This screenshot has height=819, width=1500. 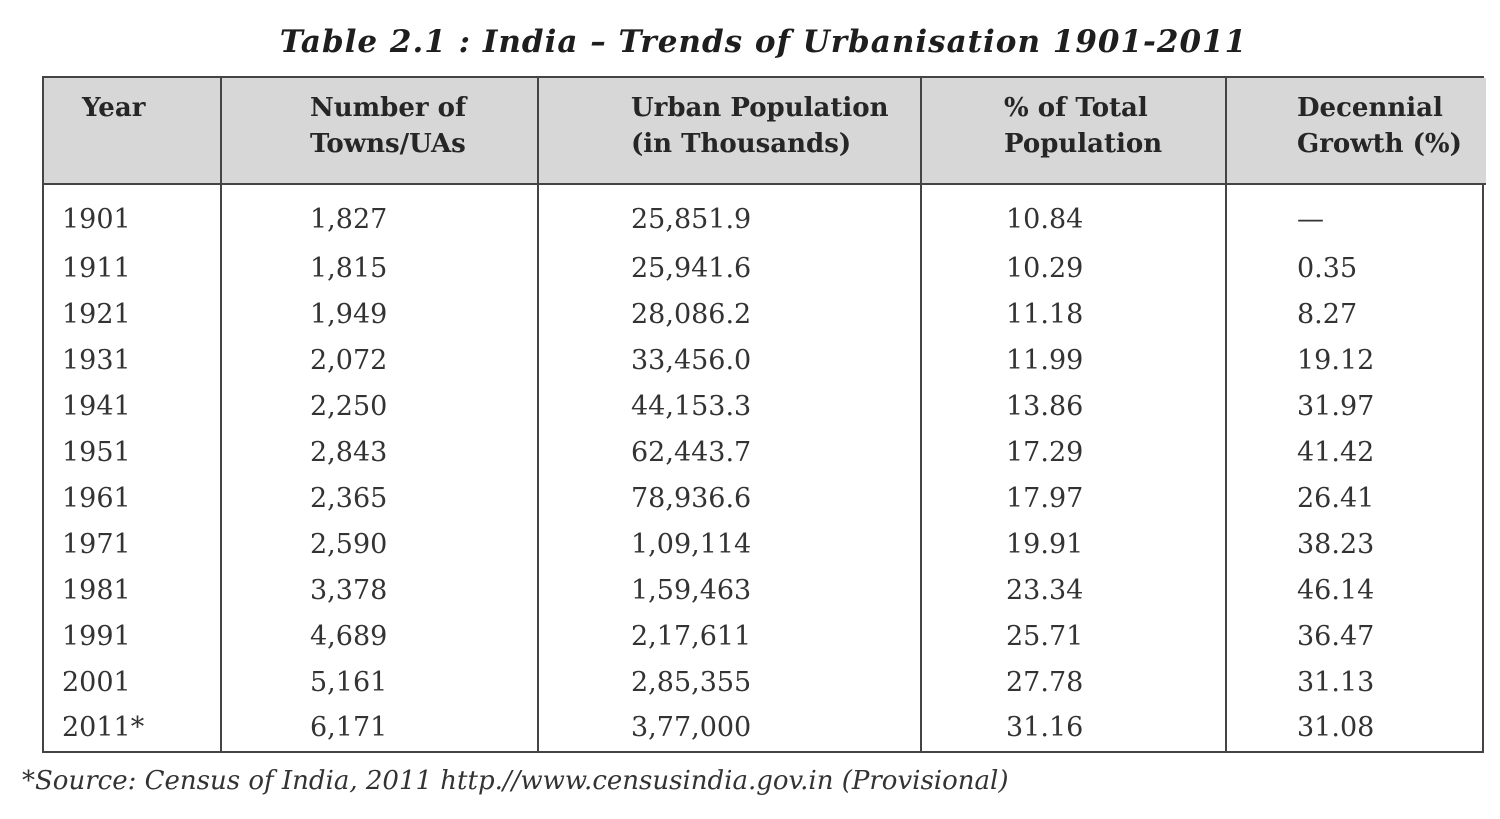 I want to click on cell-urban-population: 44,153.3, so click(x=729, y=406).